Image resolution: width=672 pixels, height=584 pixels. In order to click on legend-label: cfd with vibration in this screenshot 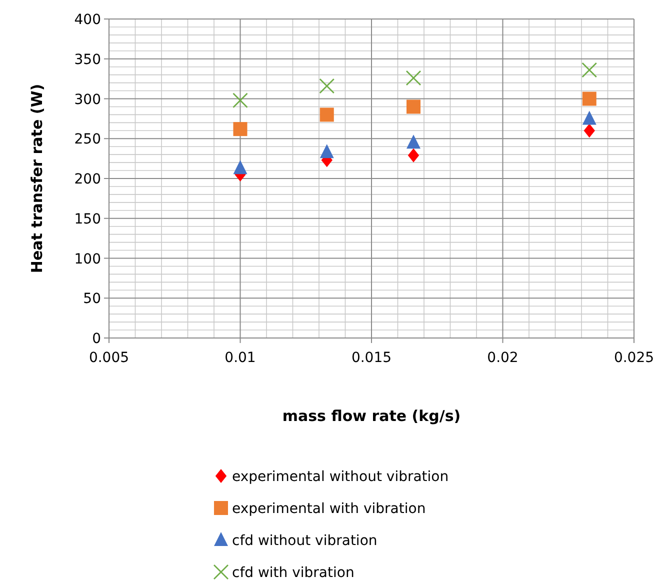, I will do `click(293, 573)`.